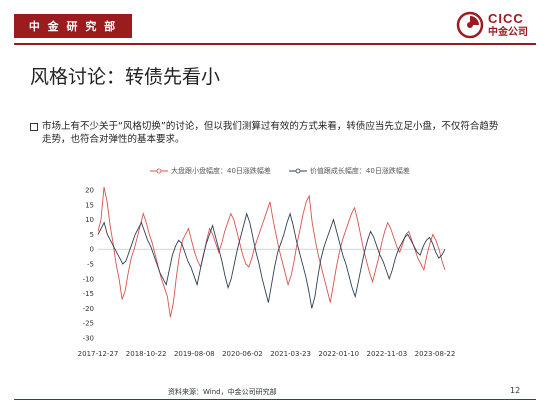 This screenshot has height=413, width=550. What do you see at coordinates (242, 354) in the screenshot?
I see `x-tick-label: 2020-06-02` at bounding box center [242, 354].